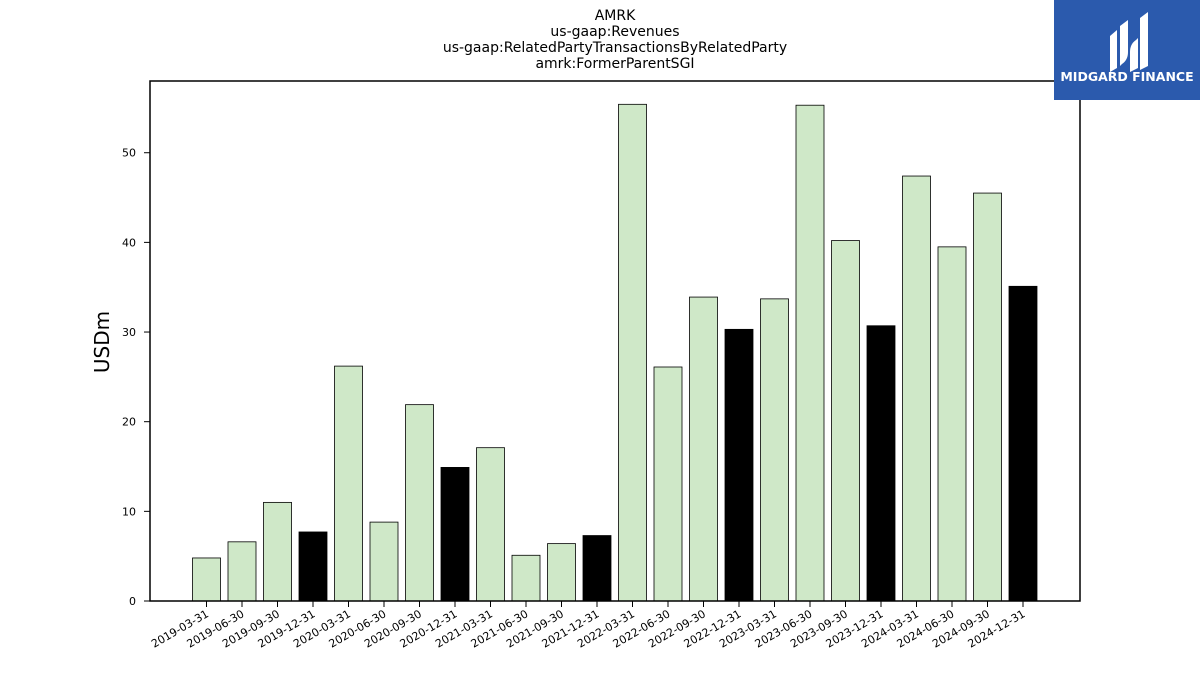  Describe the element at coordinates (129, 511) in the screenshot. I see `y-tick-label: 10` at that location.